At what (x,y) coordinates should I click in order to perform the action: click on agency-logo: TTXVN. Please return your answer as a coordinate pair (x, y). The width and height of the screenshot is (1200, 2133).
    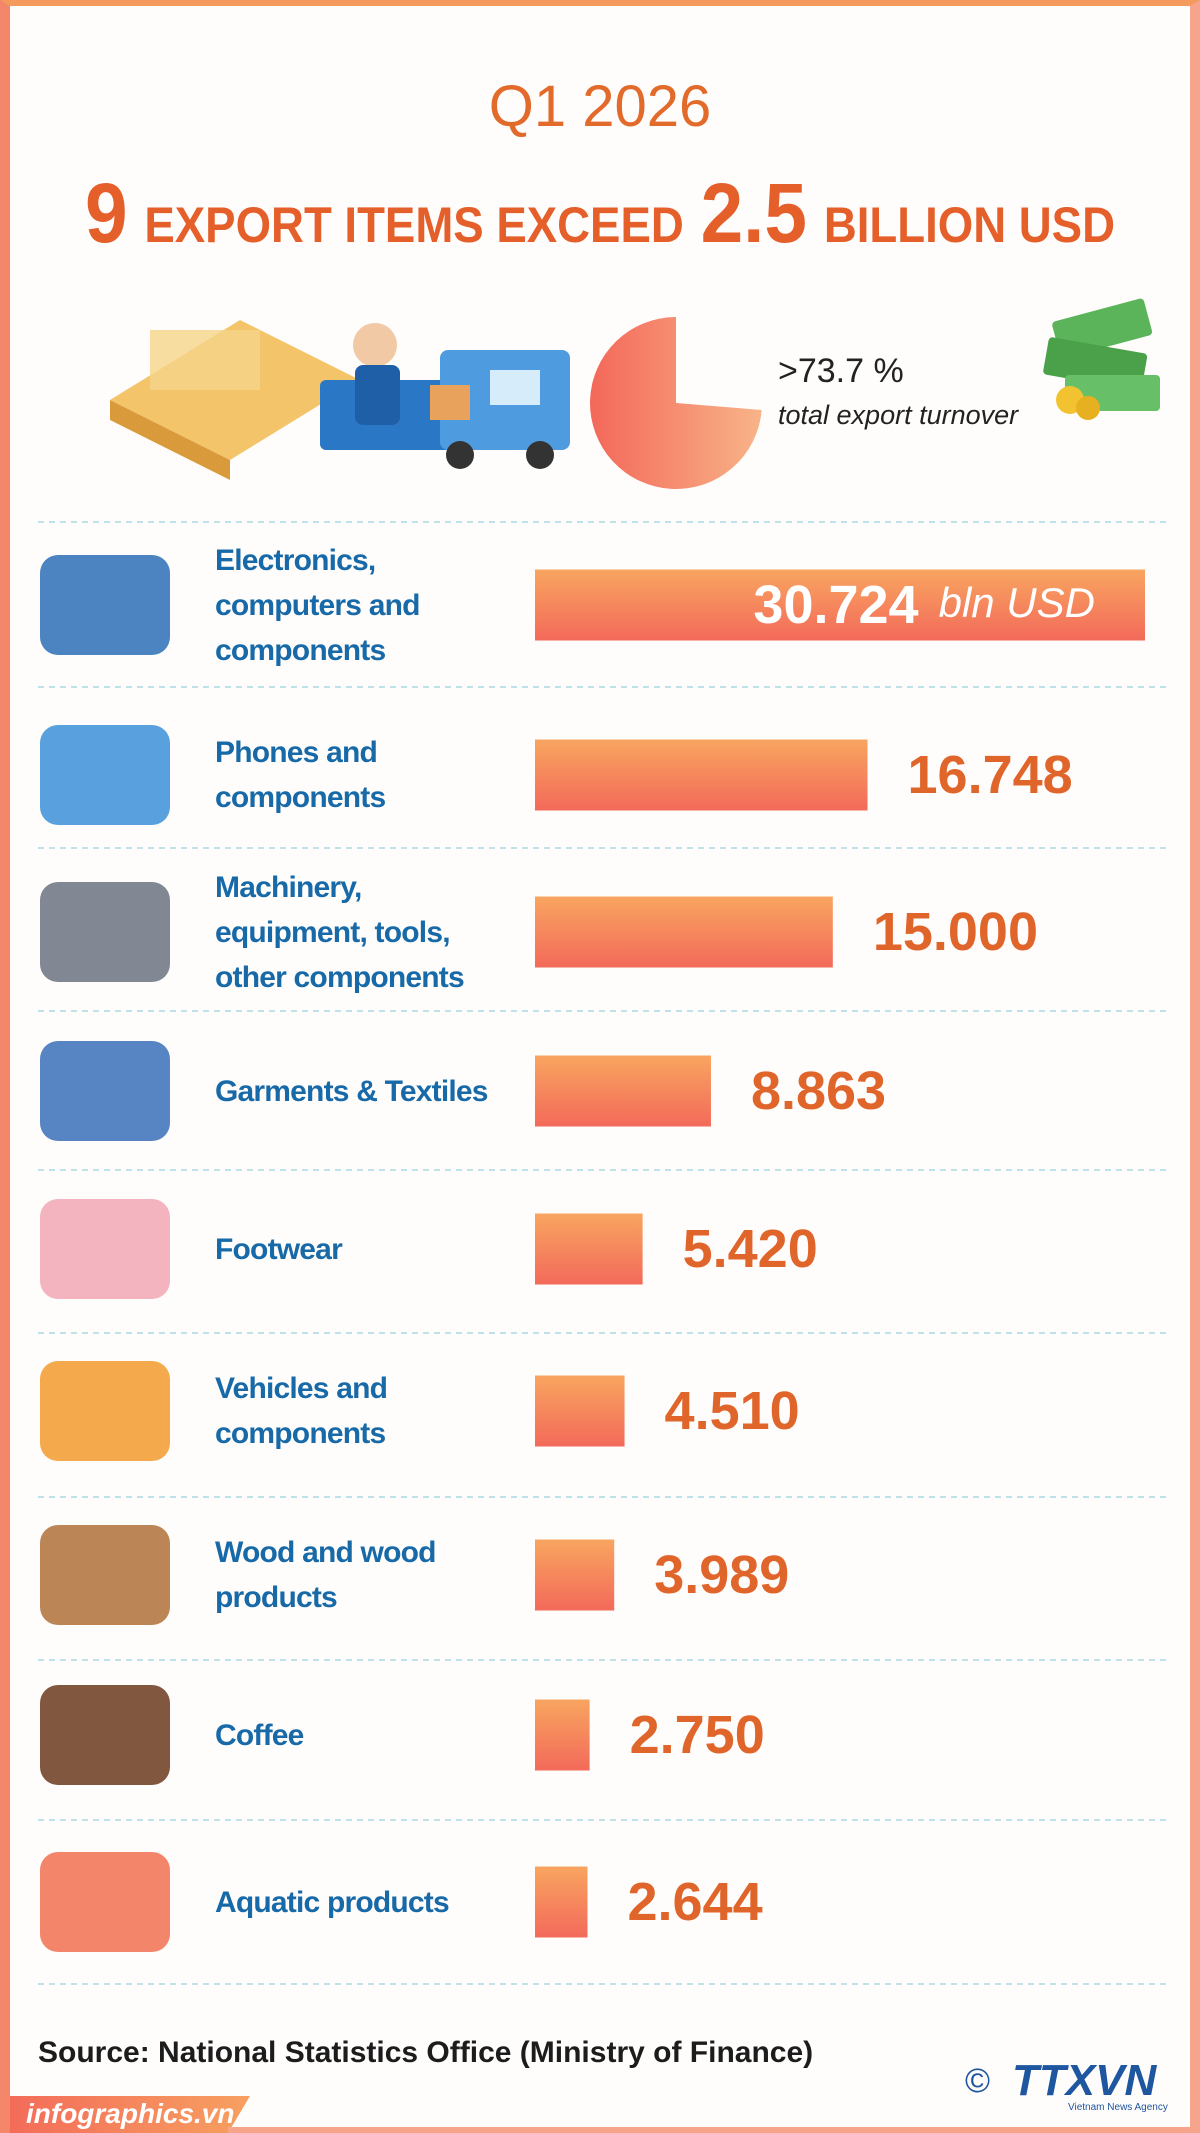
    Looking at the image, I should click on (1084, 2080).